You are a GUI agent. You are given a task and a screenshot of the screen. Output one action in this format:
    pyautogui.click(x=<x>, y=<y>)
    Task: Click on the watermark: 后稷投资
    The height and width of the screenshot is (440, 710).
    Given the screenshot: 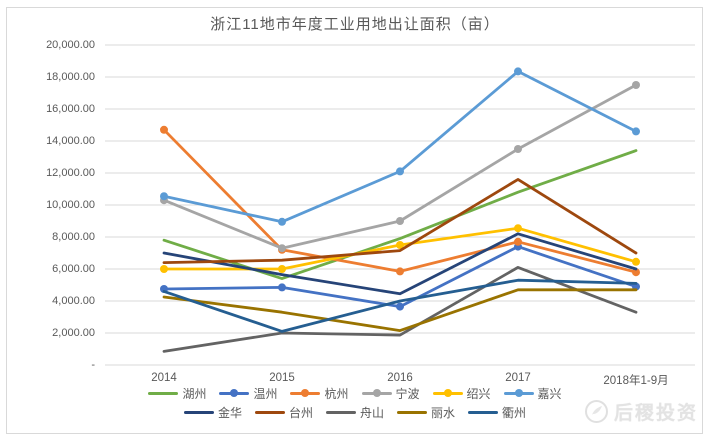 What is the action you would take?
    pyautogui.click(x=641, y=411)
    